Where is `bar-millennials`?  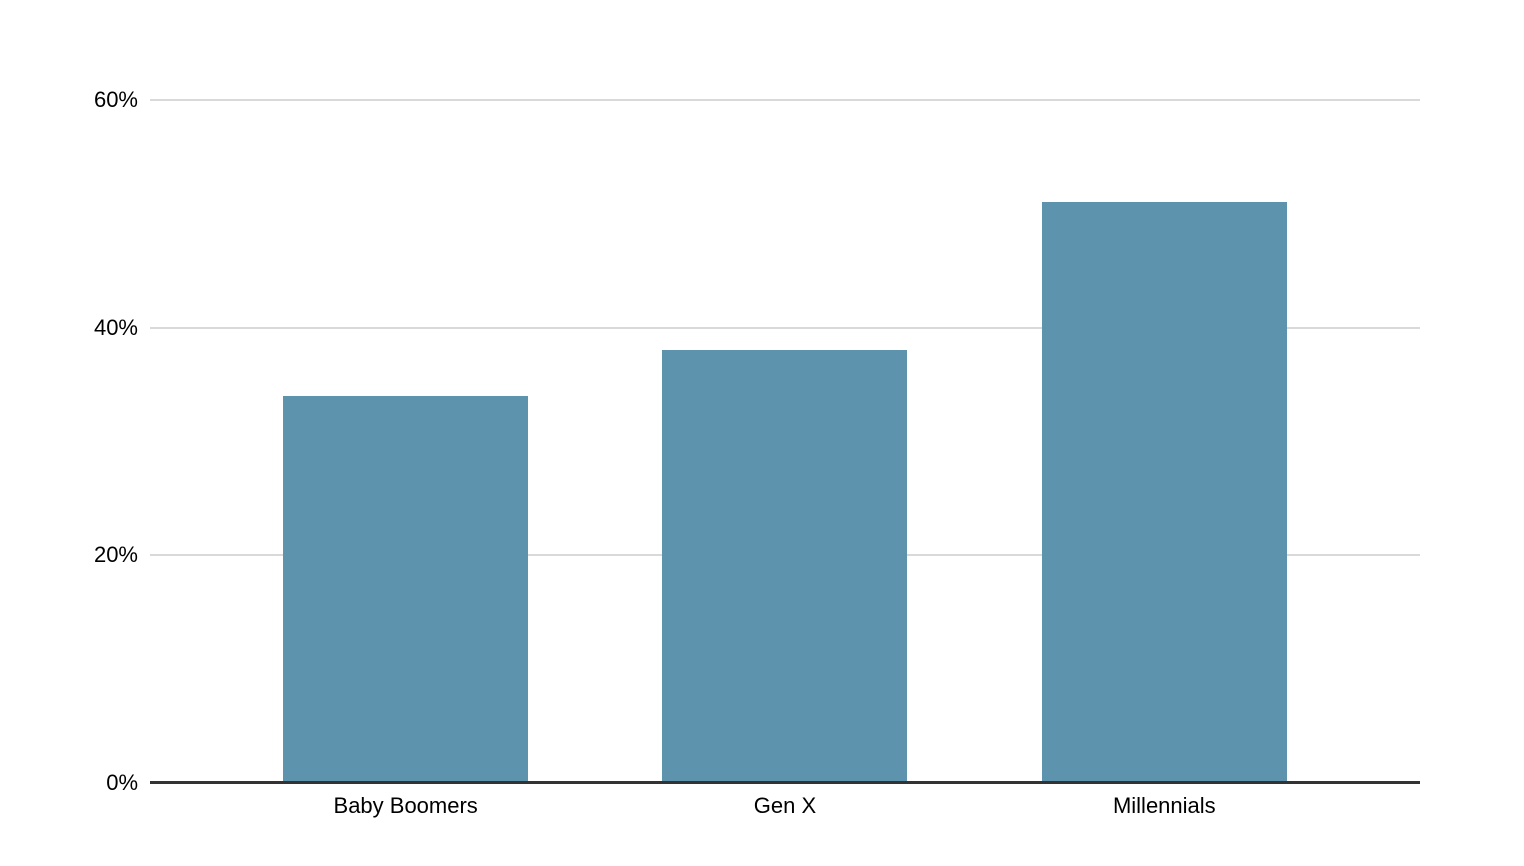 bar-millennials is located at coordinates (1164, 492).